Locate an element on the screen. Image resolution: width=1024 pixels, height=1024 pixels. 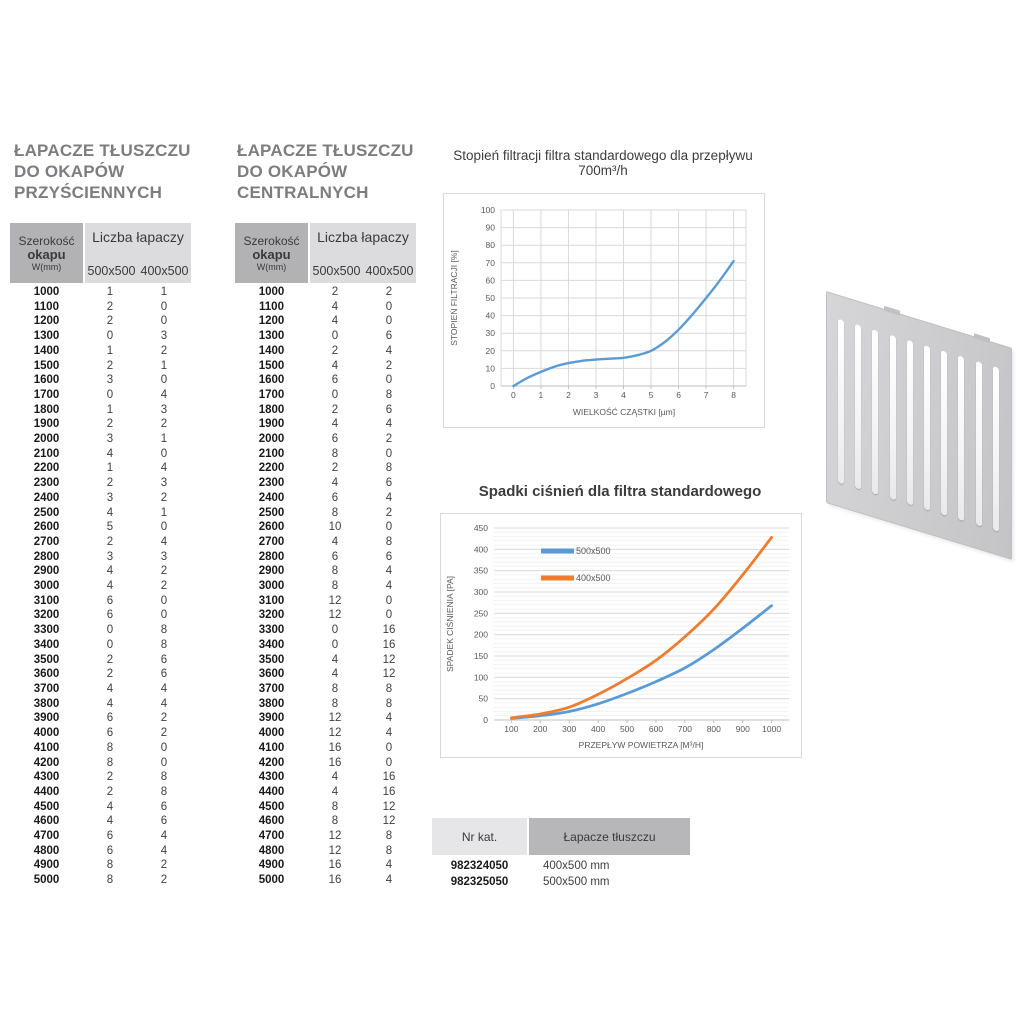
table-row: 2500 4 1 is located at coordinates (100, 513).